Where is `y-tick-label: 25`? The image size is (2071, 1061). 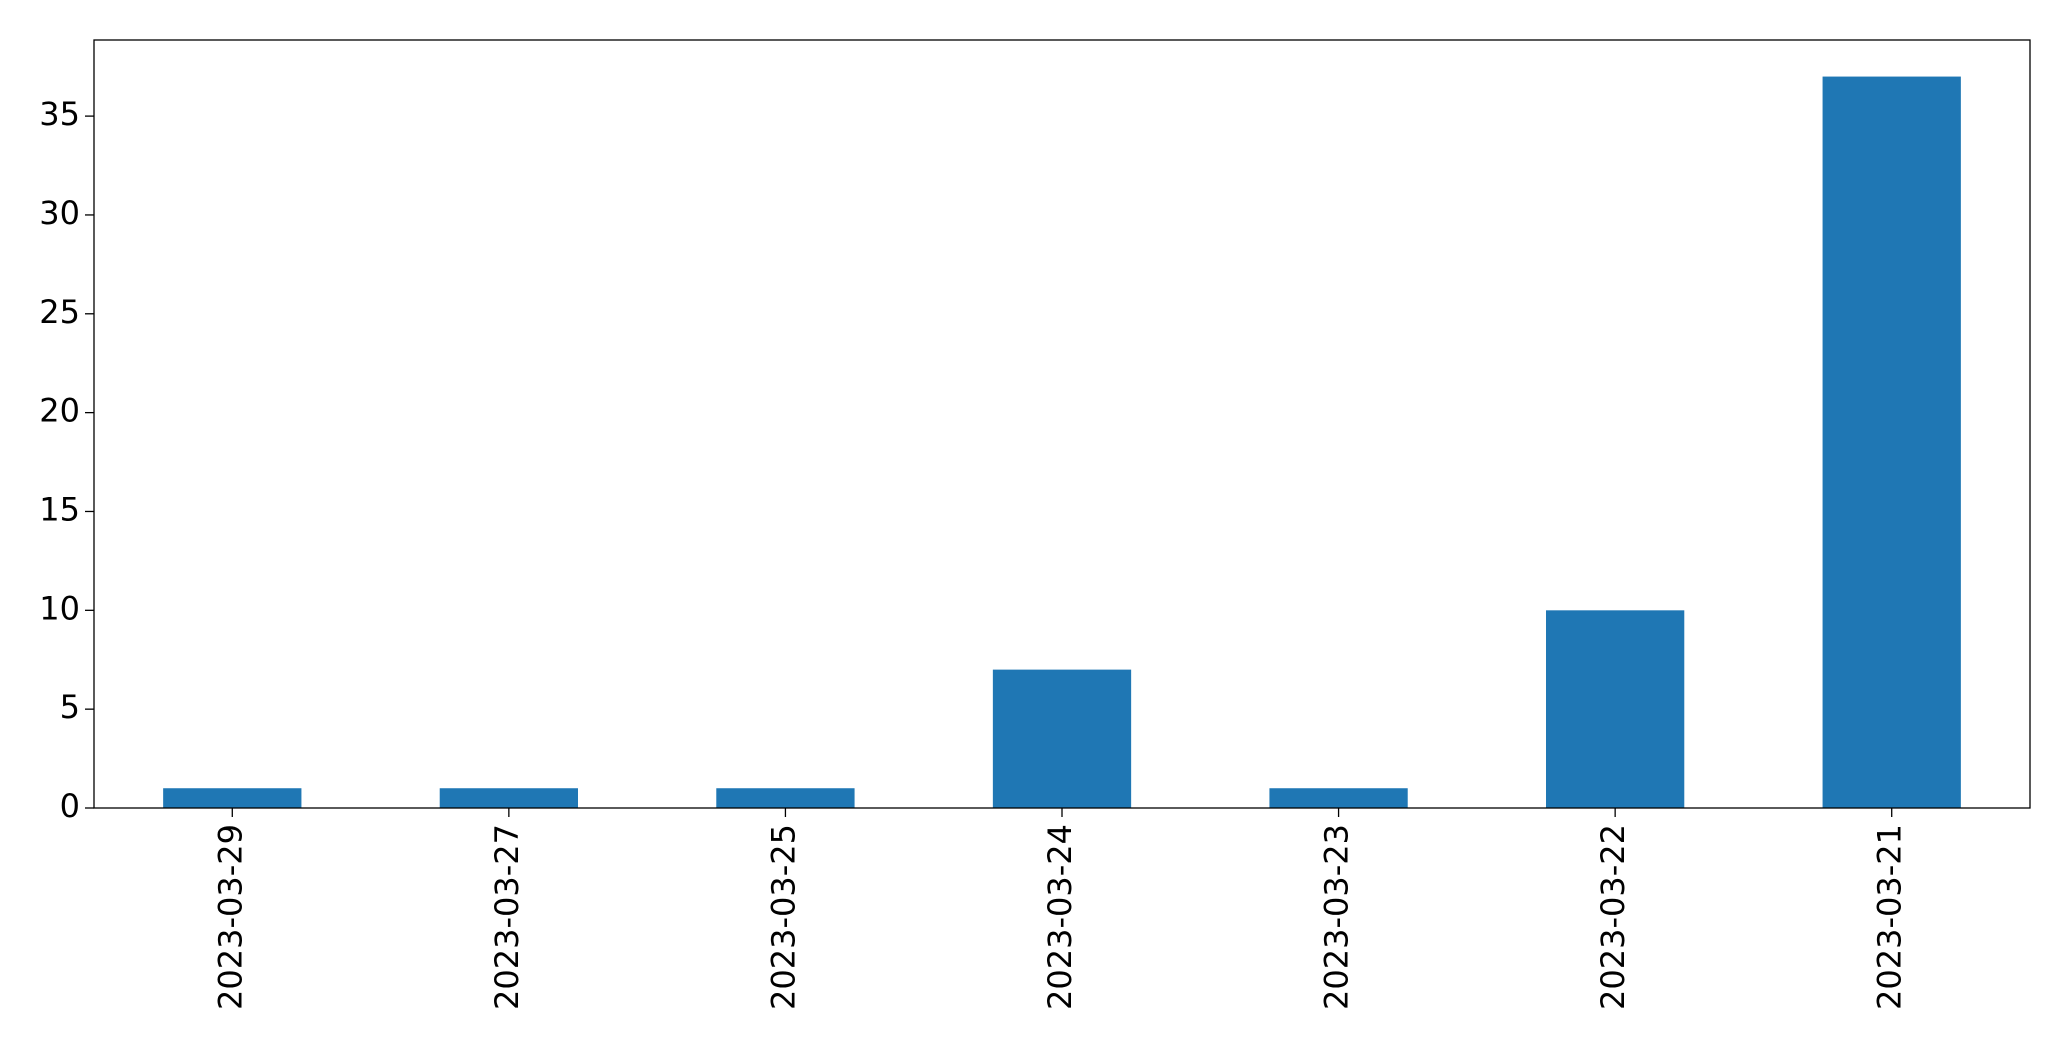
y-tick-label: 25 is located at coordinates (59, 312).